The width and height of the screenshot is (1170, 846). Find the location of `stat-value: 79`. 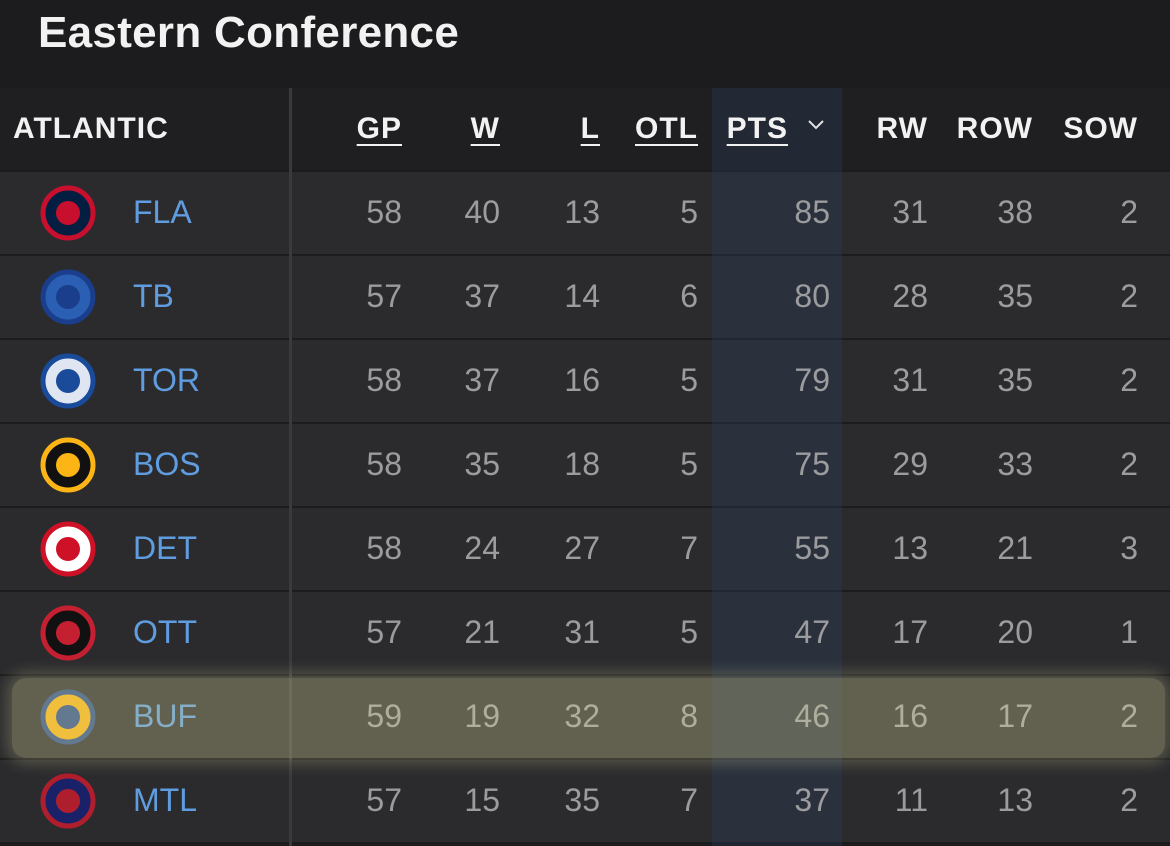

stat-value: 79 is located at coordinates (812, 380).